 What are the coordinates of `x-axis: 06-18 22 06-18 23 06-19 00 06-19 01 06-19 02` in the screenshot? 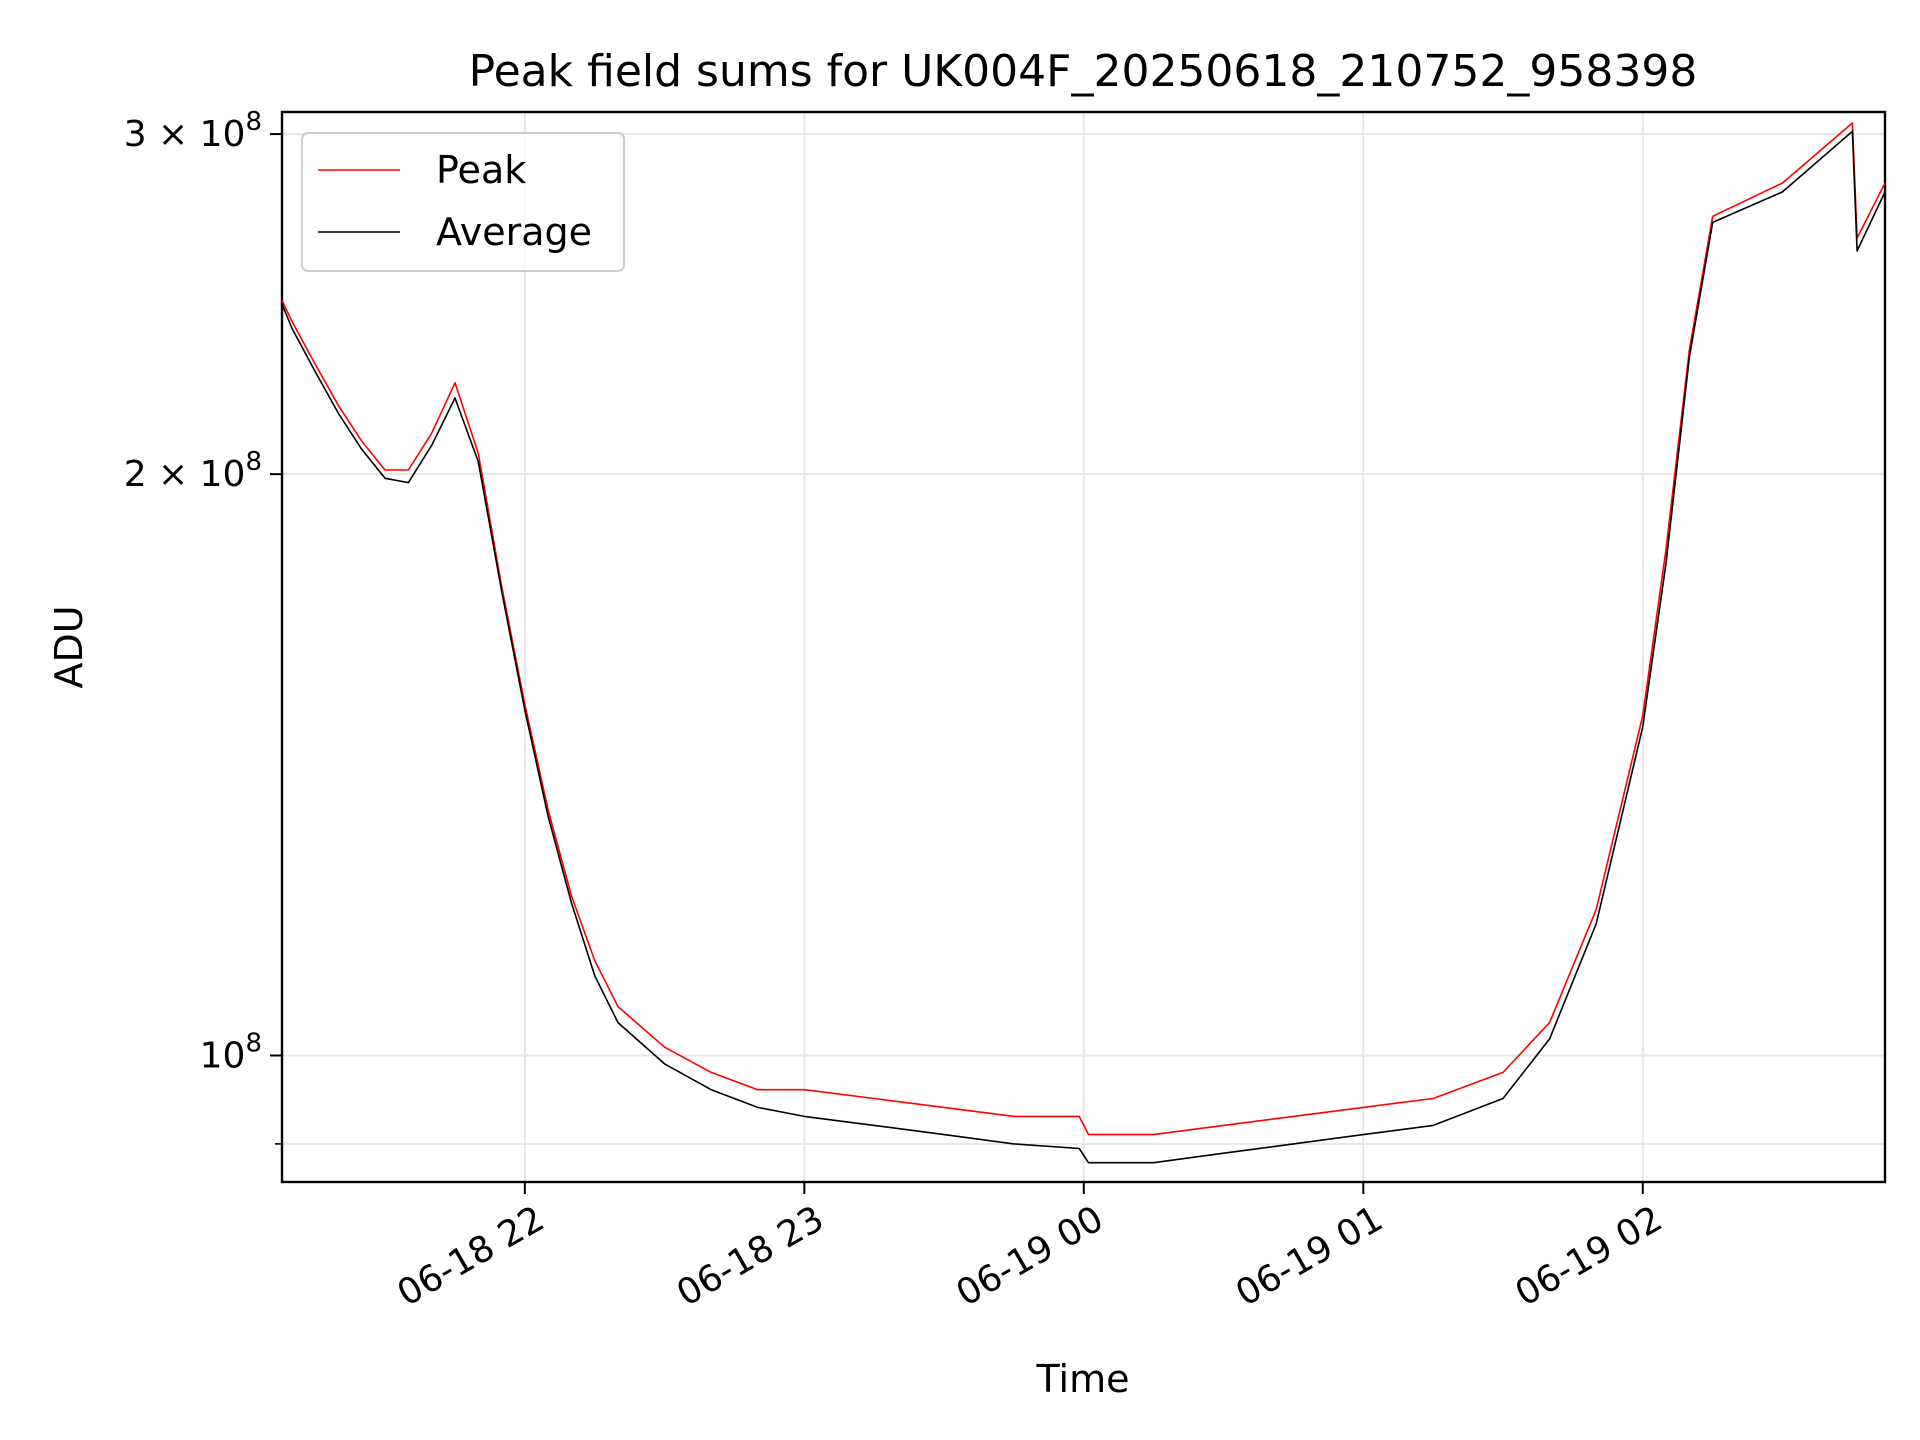 It's located at (1030, 1248).